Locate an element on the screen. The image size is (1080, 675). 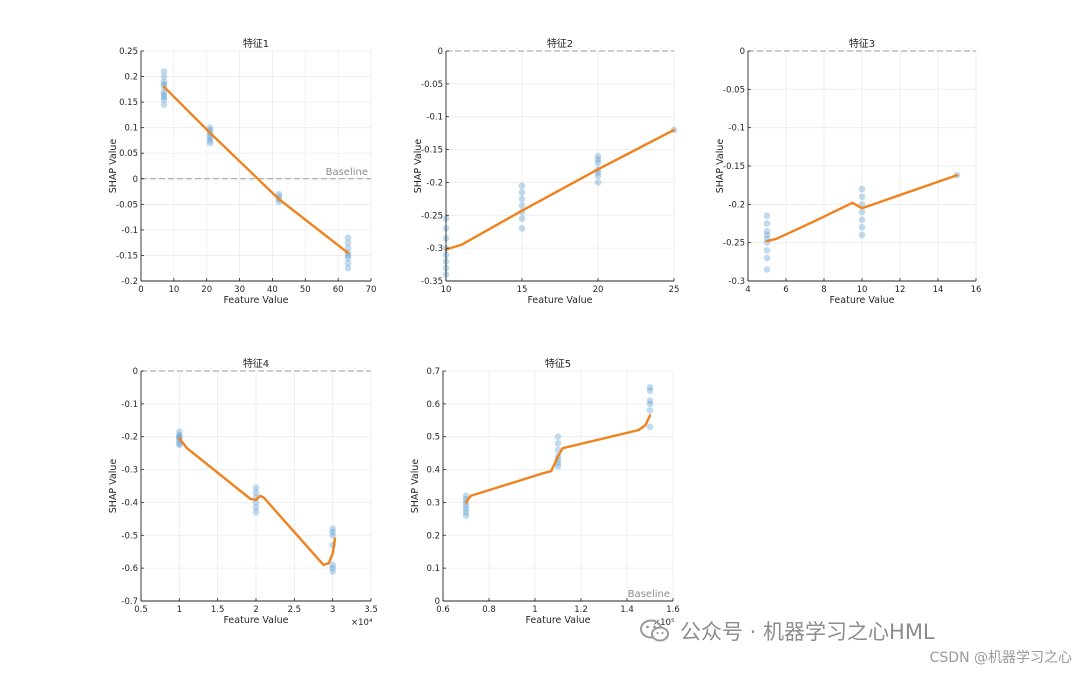
y-tick-label: 0.25 is located at coordinates (128, 52).